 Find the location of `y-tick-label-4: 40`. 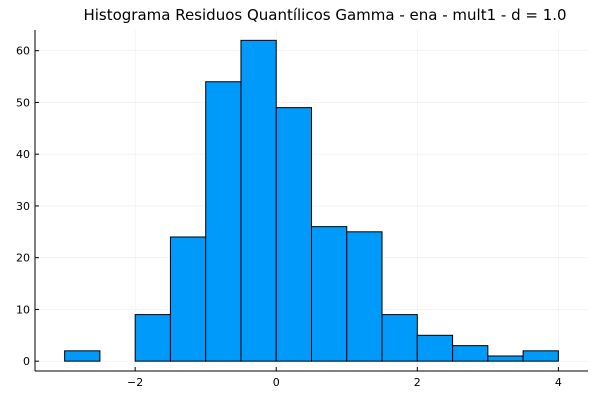

y-tick-label-4: 40 is located at coordinates (23, 154).